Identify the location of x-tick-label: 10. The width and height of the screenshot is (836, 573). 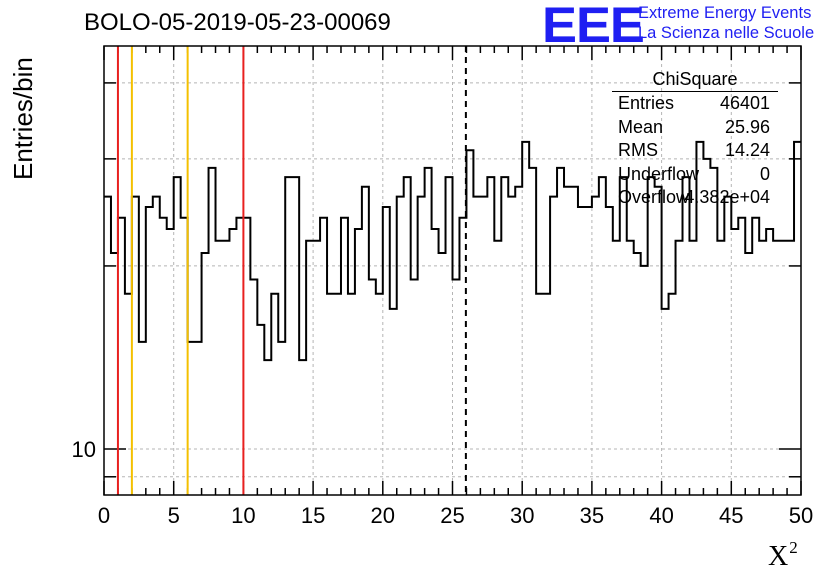
(243, 515).